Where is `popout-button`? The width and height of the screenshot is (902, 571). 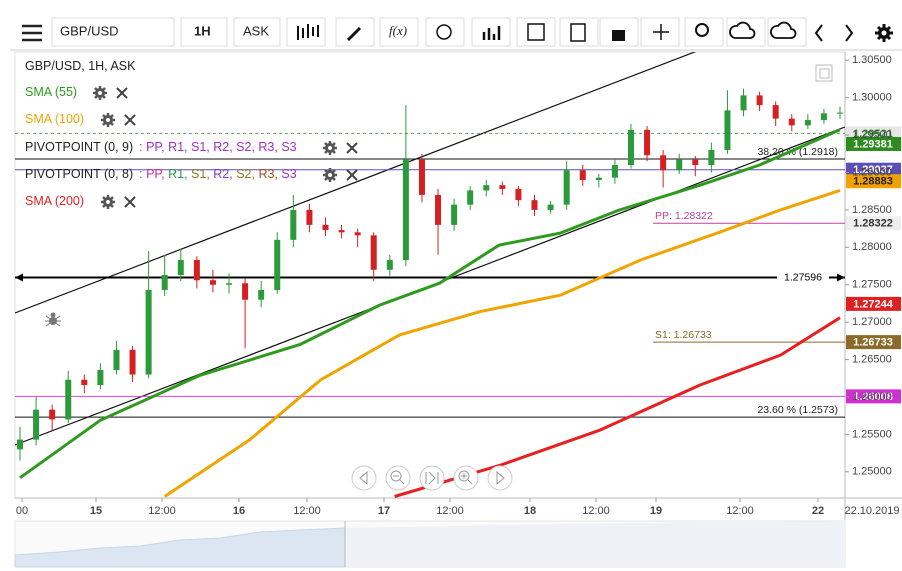
popout-button is located at coordinates (824, 73).